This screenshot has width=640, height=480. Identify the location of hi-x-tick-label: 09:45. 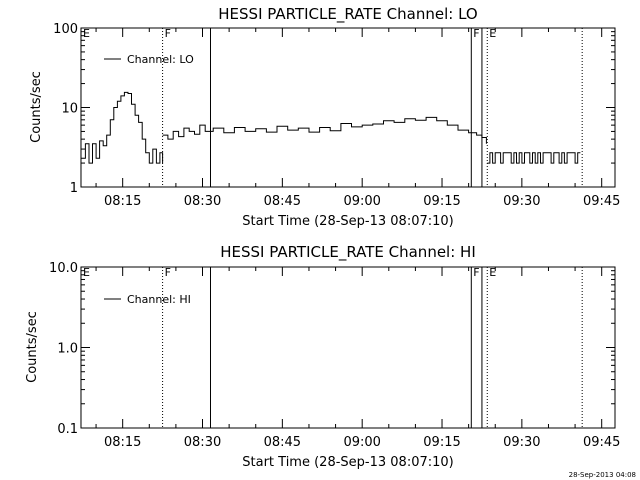
(601, 442).